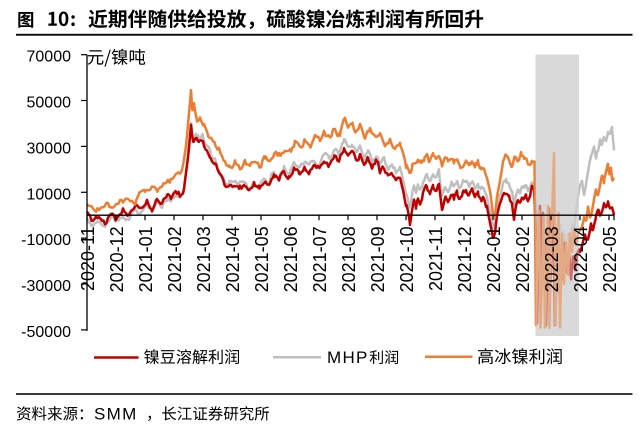 This screenshot has width=640, height=443. Describe the element at coordinates (146, 259) in the screenshot. I see `svg-text: 2021-01` at that location.